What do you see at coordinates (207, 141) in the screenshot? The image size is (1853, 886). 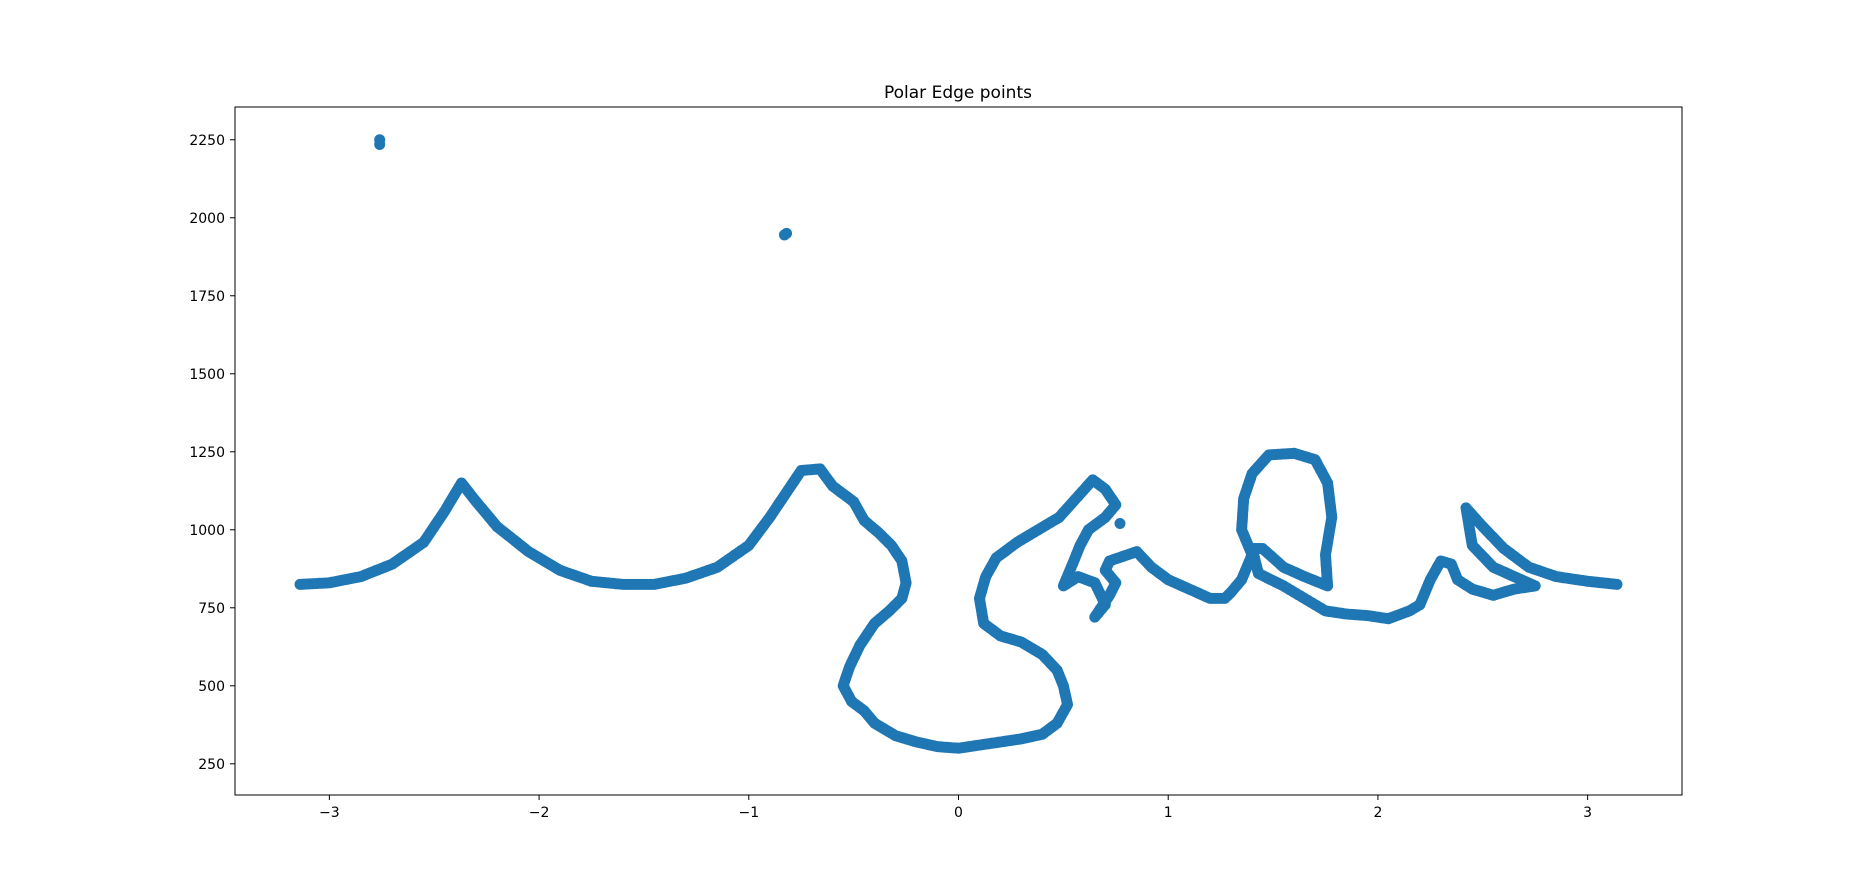 I see `y-tick-label: 2250` at bounding box center [207, 141].